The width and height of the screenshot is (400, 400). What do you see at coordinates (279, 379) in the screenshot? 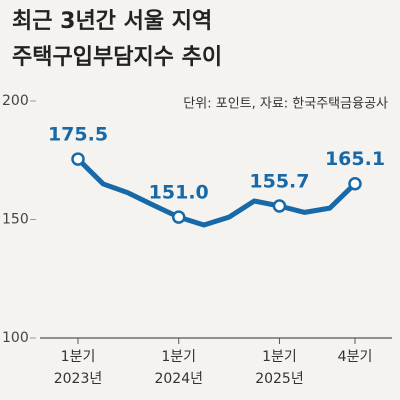
I see `x-tick-label: 2025년` at bounding box center [279, 379].